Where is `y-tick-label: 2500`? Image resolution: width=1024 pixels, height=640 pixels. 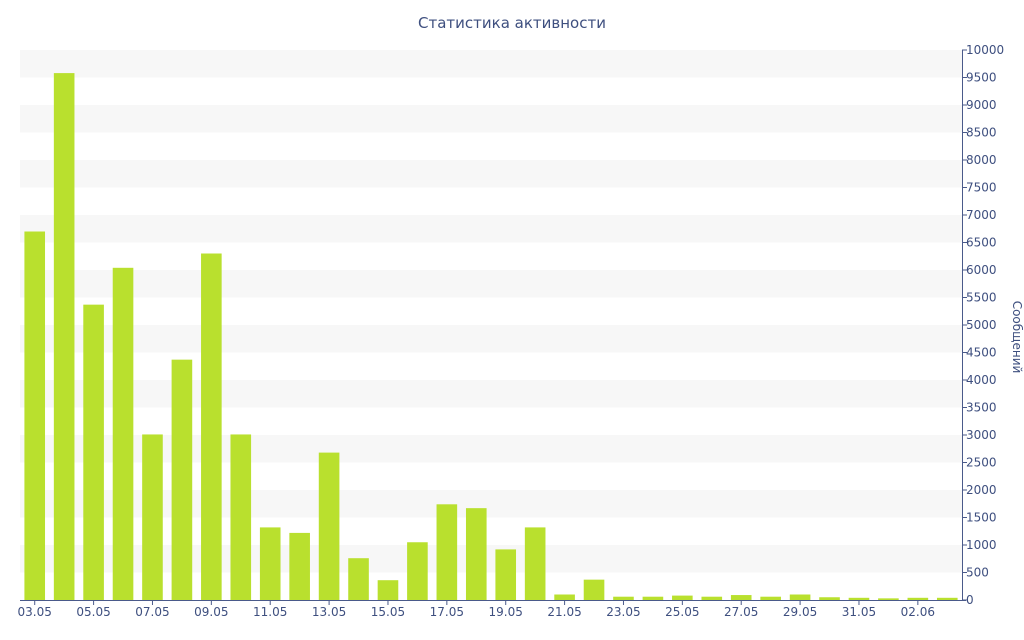
y-tick-label: 2500 is located at coordinates (981, 463).